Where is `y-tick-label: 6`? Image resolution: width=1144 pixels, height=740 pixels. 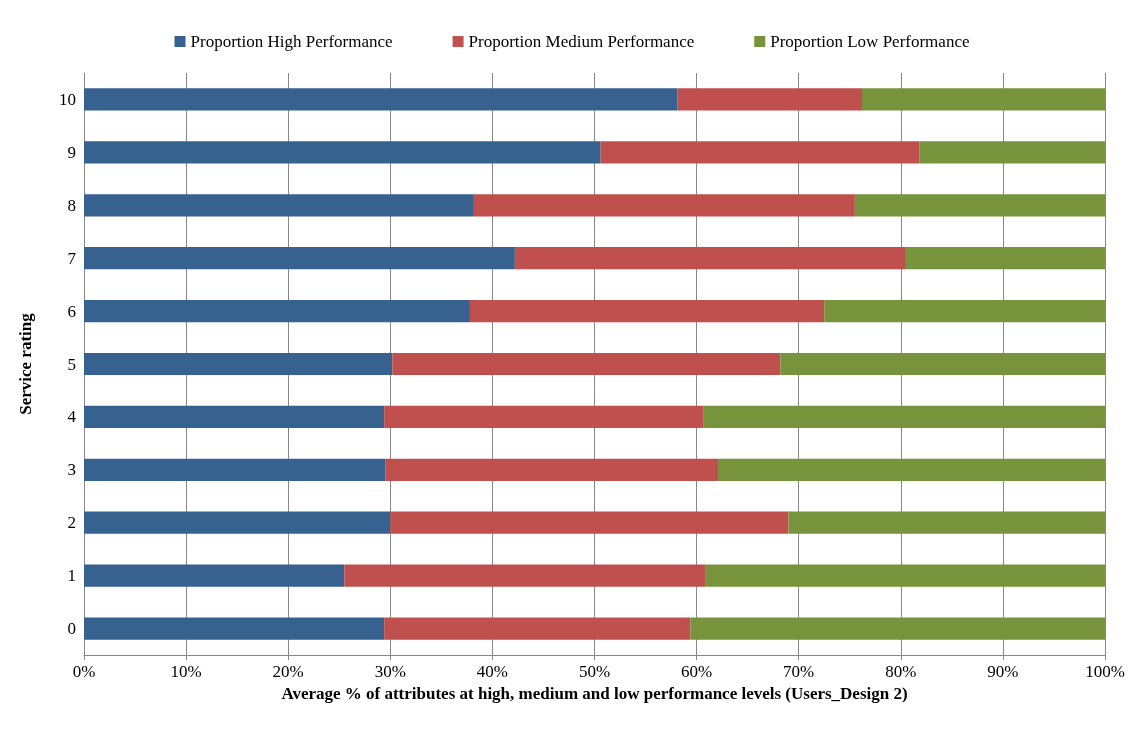 y-tick-label: 6 is located at coordinates (71, 311).